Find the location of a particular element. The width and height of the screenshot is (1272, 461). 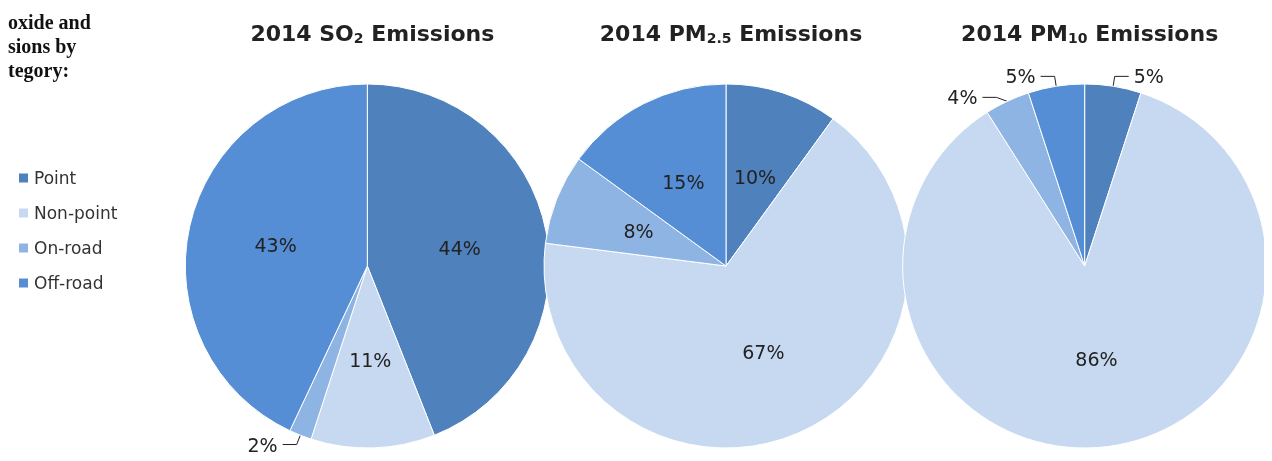

data-label: 43% is located at coordinates (275, 245).